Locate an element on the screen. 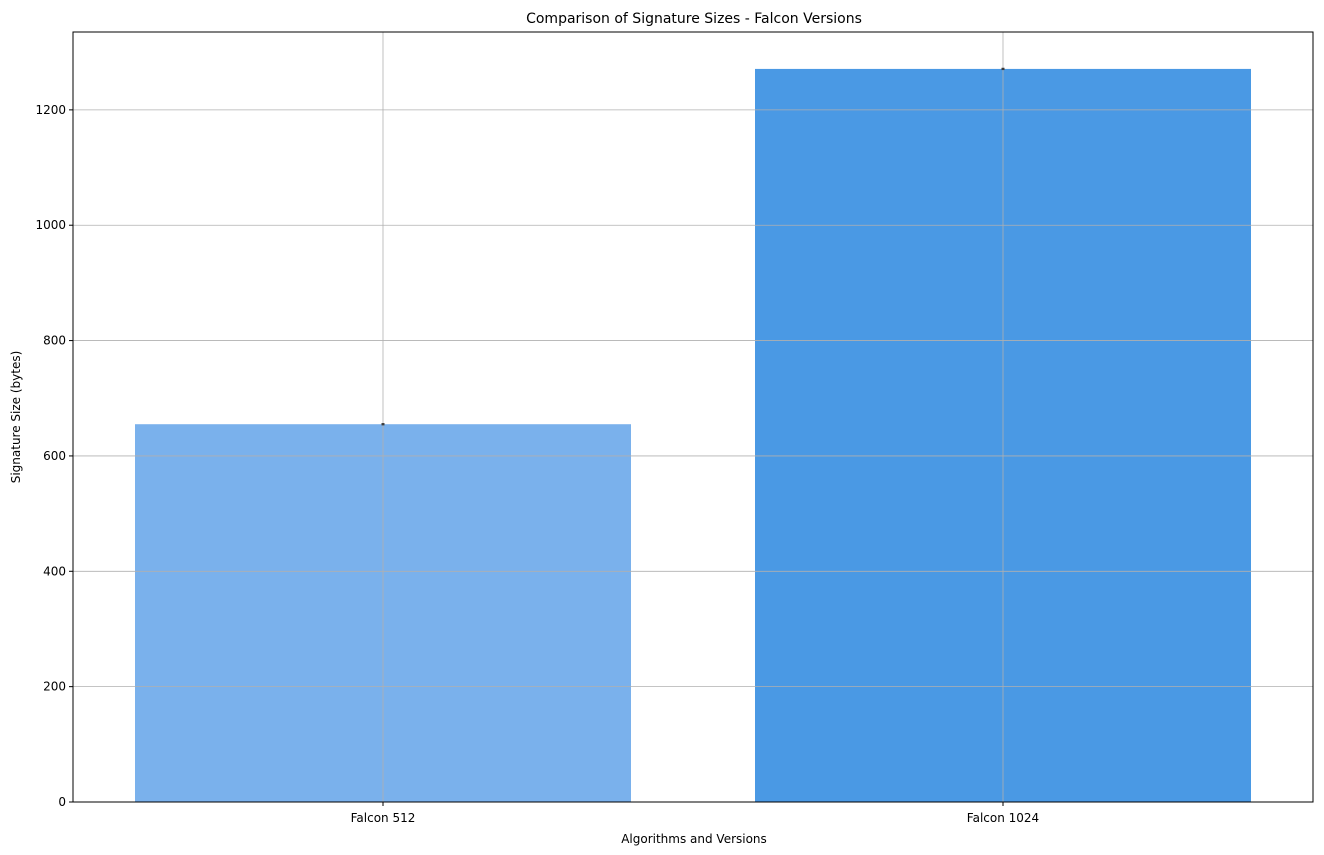  y-tick-label: 200 is located at coordinates (54, 687).